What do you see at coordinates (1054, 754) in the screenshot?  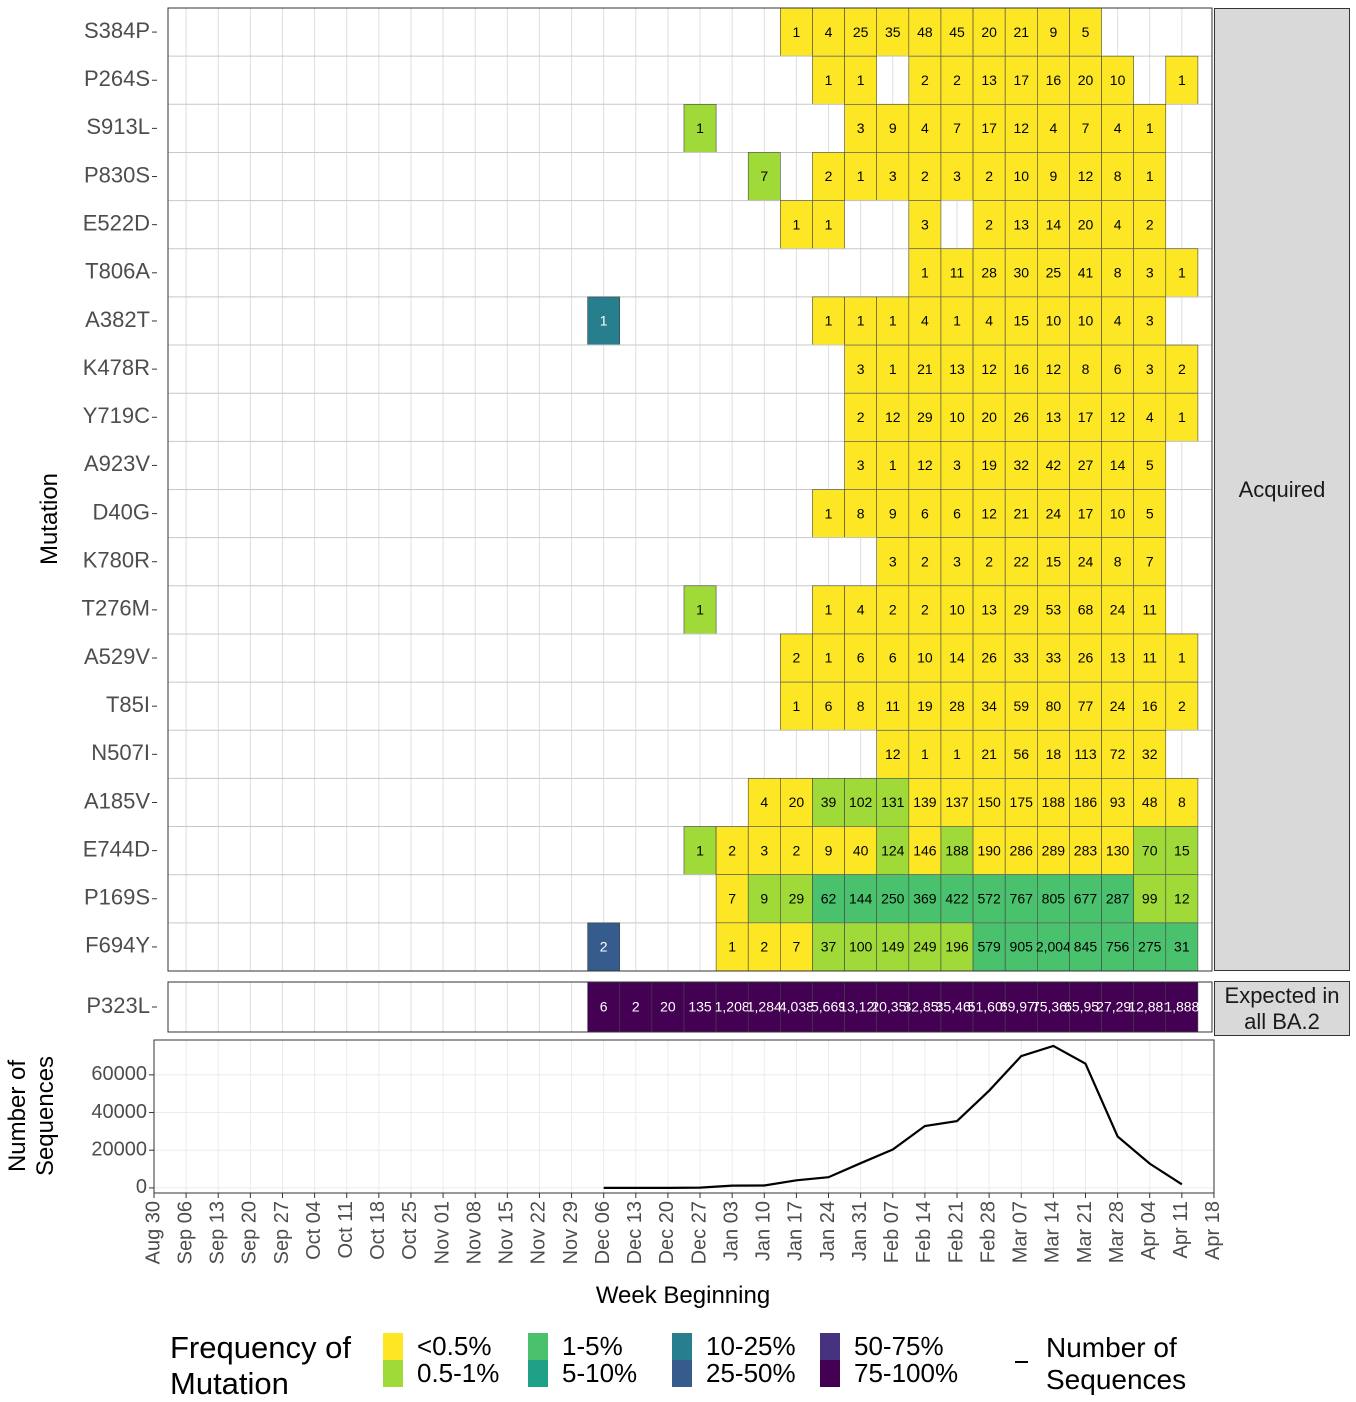 I see `tile-label: 18` at bounding box center [1054, 754].